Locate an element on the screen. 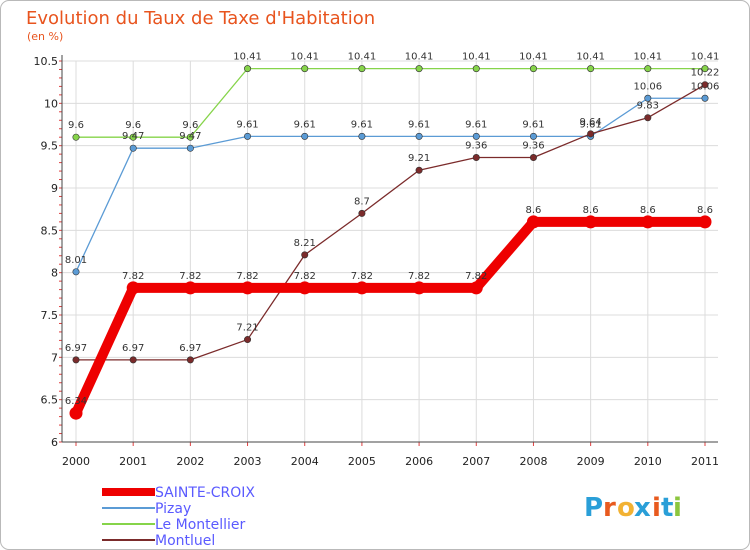 The image size is (750, 550). x-tick-label: 2004 is located at coordinates (305, 461).